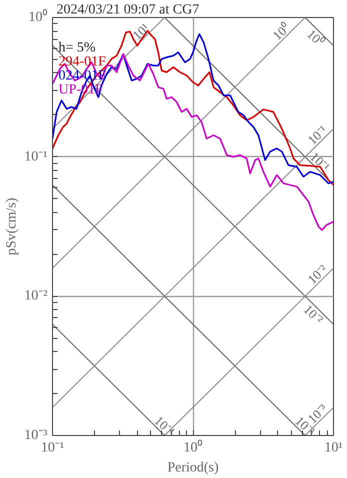 The width and height of the screenshot is (347, 478). Describe the element at coordinates (36, 156) in the screenshot. I see `y-tick-label: 10⁻¹` at that location.